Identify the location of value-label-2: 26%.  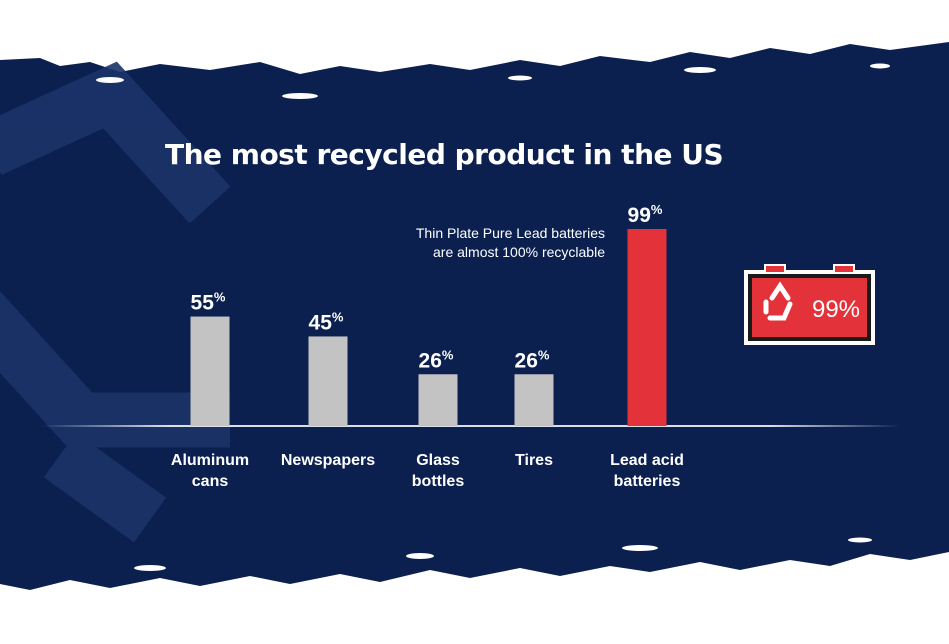
(436, 359).